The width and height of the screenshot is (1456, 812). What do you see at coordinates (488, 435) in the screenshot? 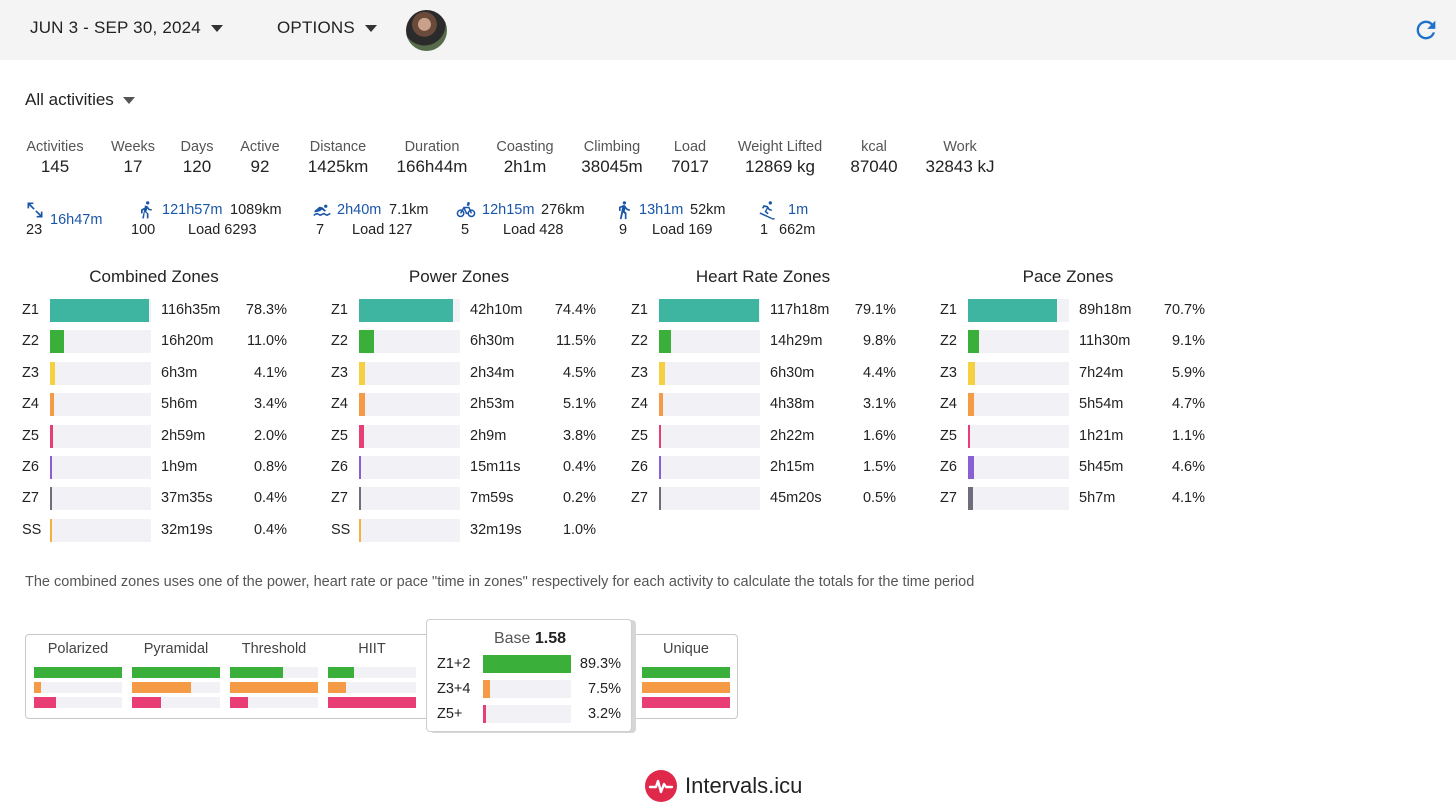
I see `zone-time: 2h9m` at bounding box center [488, 435].